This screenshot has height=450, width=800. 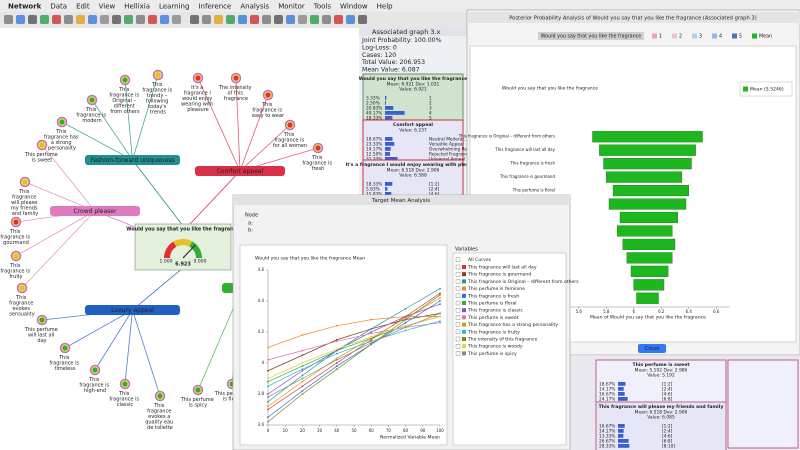 I want to click on legend-label: 5, so click(x=740, y=37).